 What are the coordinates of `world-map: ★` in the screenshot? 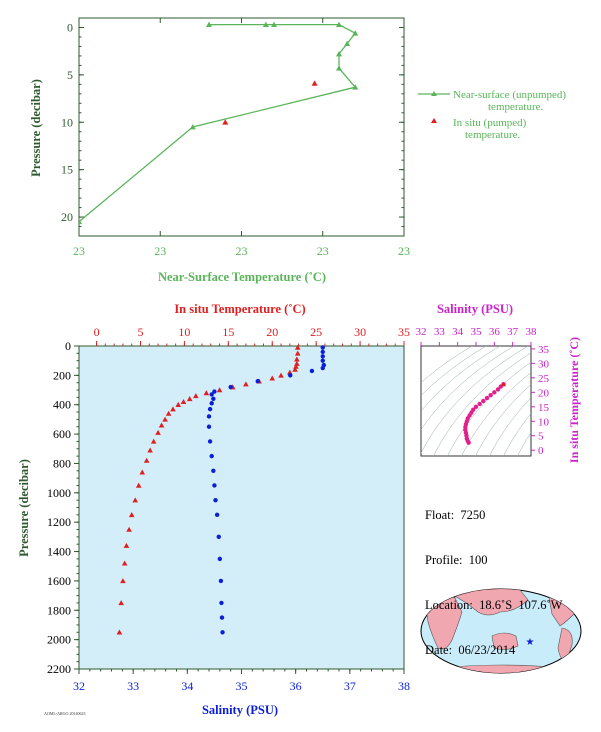 It's located at (501, 631).